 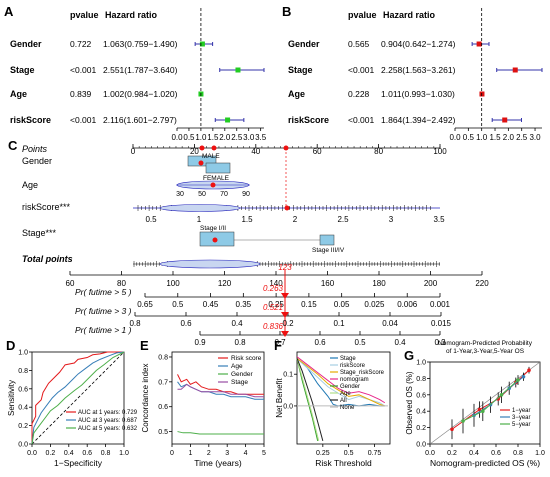 I want to click on dca-curve, so click(x=341, y=382).